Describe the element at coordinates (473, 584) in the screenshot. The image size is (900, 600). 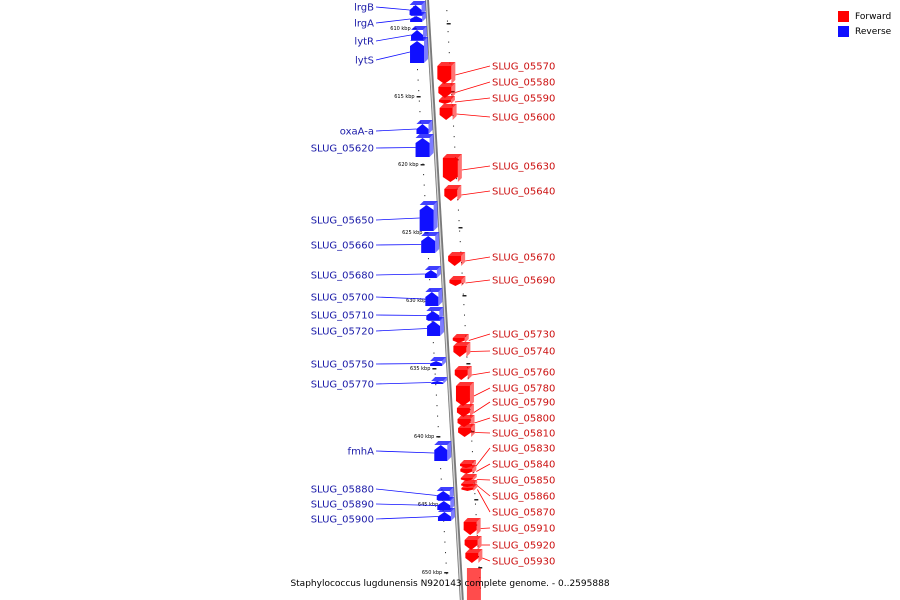
I see `gene-feature-partial` at that location.